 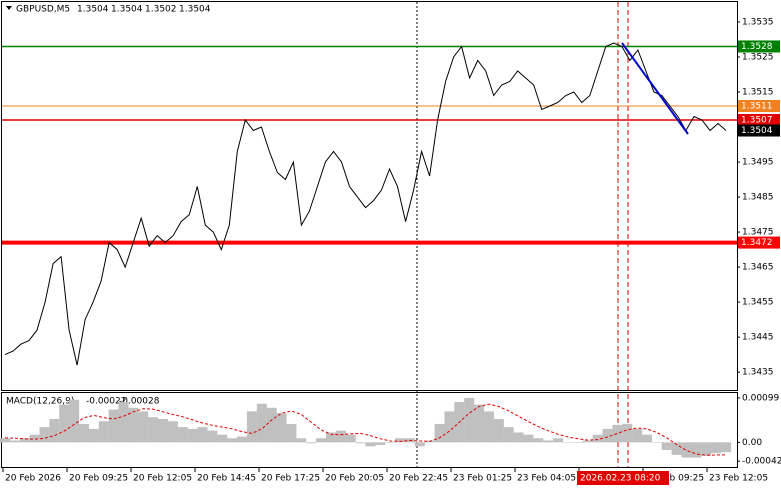 What do you see at coordinates (354, 479) in the screenshot?
I see `x-tick-label: 20 Feb 20:05` at bounding box center [354, 479].